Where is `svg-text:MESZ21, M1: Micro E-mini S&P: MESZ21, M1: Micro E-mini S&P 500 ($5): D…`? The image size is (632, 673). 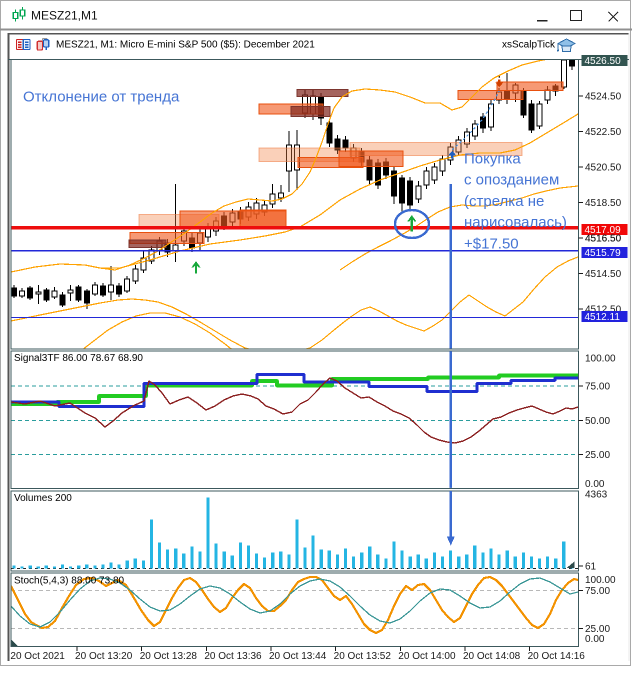
svg-text:MESZ21, M1: Micro E-mini S&P: MESZ21, M1: Micro E-mini S&P 500 ($5): D… is located at coordinates (185, 45).